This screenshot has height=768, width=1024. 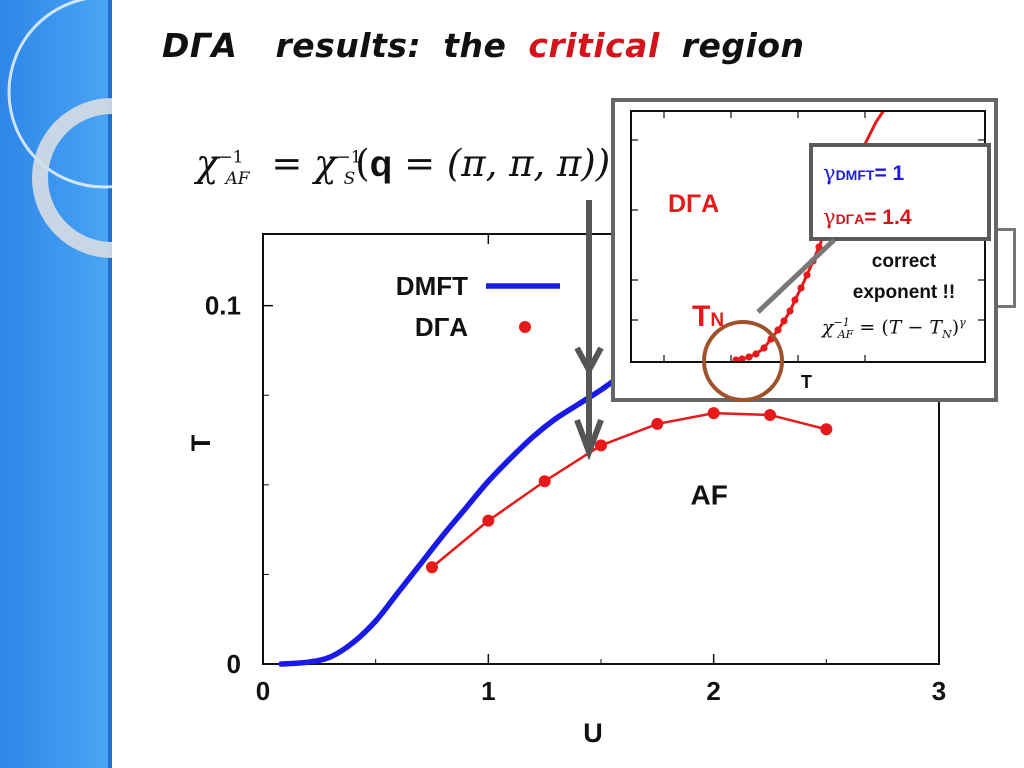 What do you see at coordinates (263, 691) in the screenshot?
I see `x-tick-label: 0` at bounding box center [263, 691].